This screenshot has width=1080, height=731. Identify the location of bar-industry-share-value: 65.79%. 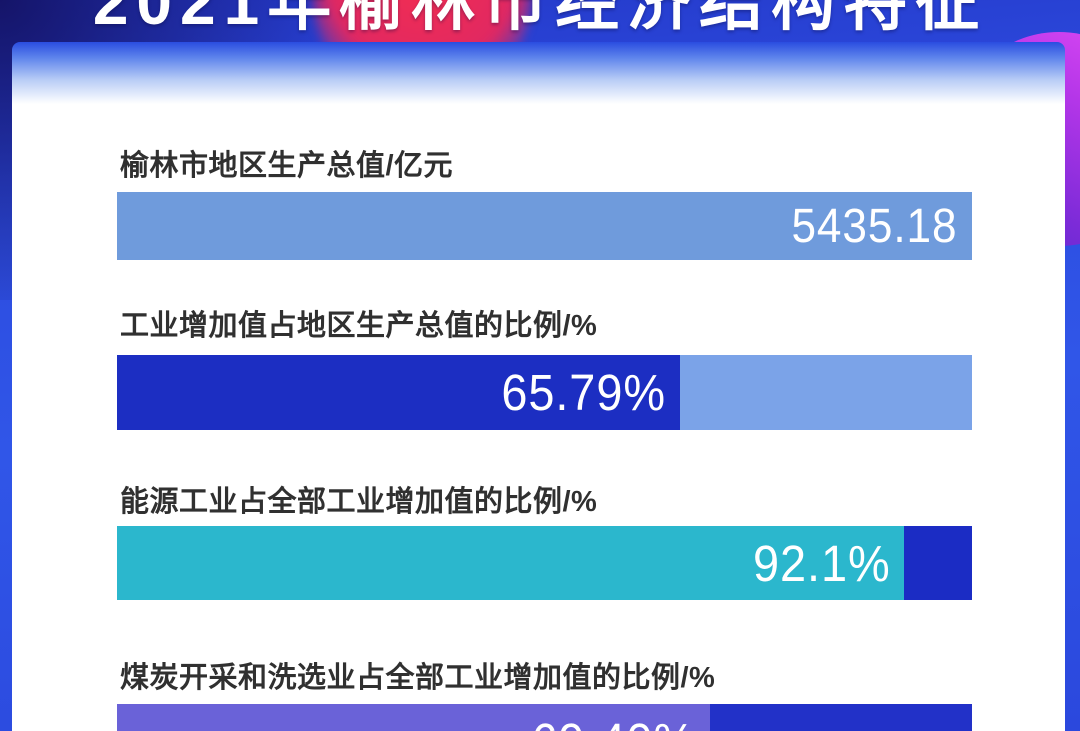
(583, 392).